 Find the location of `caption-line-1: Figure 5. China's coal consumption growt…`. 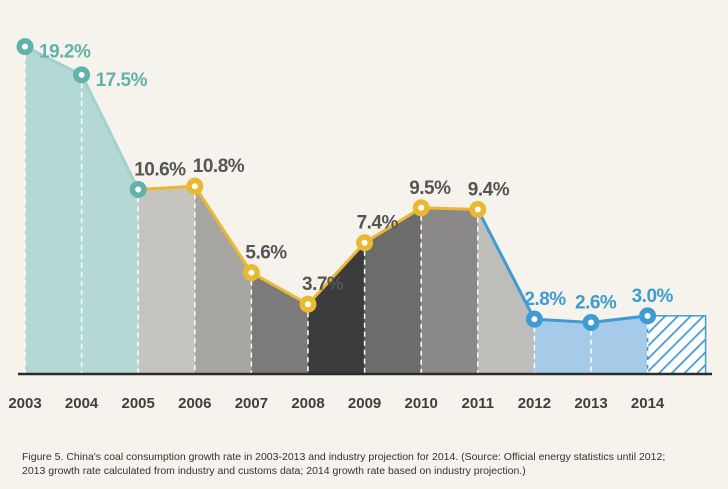

caption-line-1: Figure 5. China's coal consumption growt… is located at coordinates (344, 457).